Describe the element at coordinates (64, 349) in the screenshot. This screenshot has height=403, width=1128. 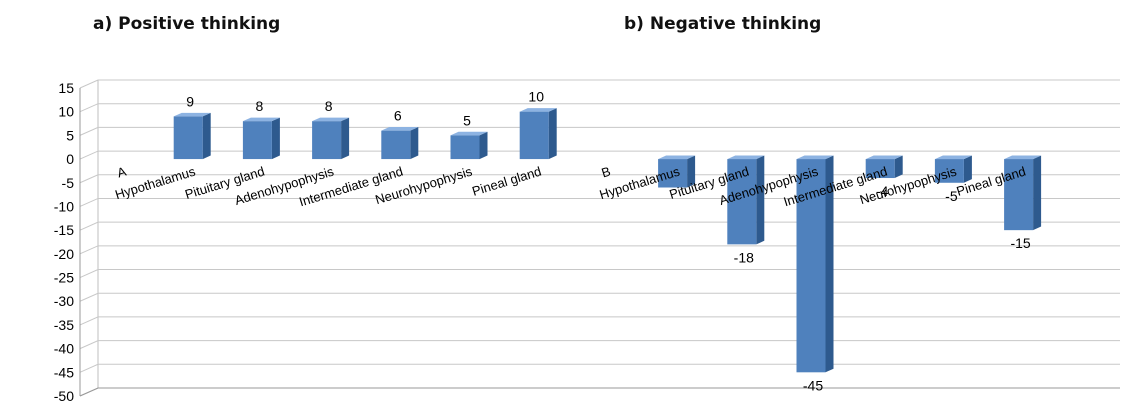
I see `y-tick-label: -40` at that location.